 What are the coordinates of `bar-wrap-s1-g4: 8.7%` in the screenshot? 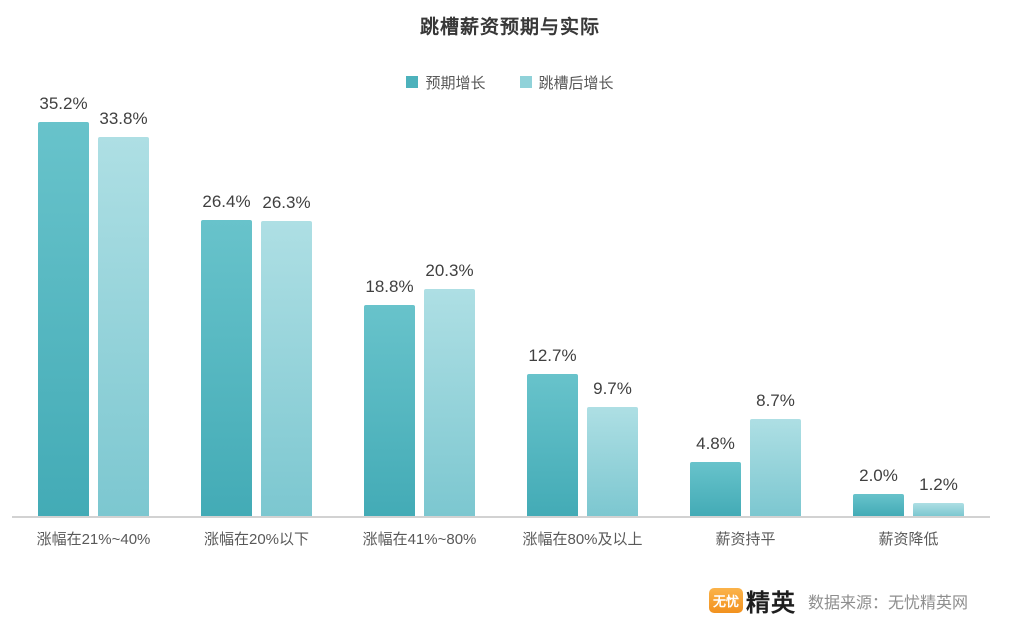 It's located at (775, 453).